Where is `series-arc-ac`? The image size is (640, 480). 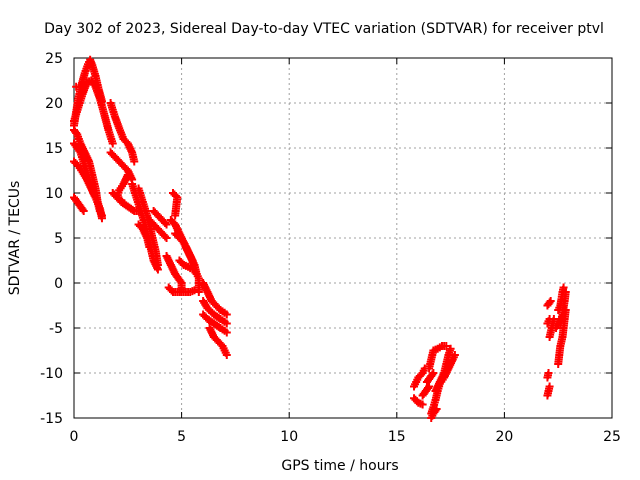 series-arc-ac is located at coordinates (418, 401).